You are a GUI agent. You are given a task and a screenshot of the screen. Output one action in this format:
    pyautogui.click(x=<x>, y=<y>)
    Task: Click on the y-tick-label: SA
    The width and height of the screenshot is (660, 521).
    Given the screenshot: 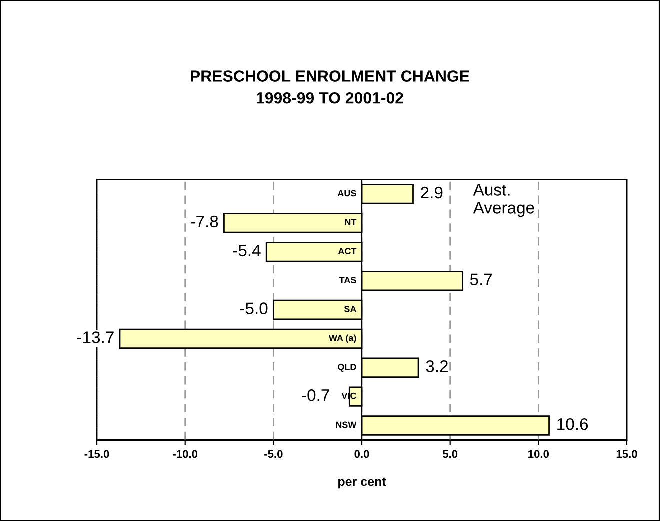 What is the action you would take?
    pyautogui.click(x=350, y=309)
    